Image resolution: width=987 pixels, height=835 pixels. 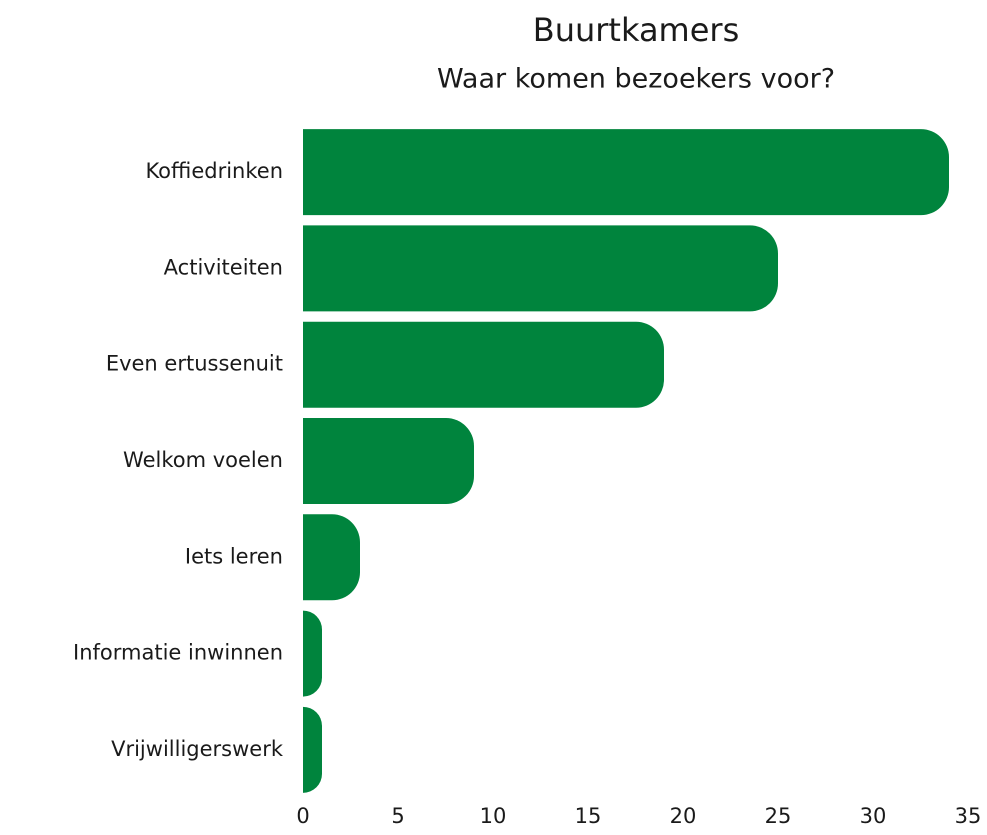 I want to click on y-tick-label: Koffiedrinken, so click(x=214, y=171).